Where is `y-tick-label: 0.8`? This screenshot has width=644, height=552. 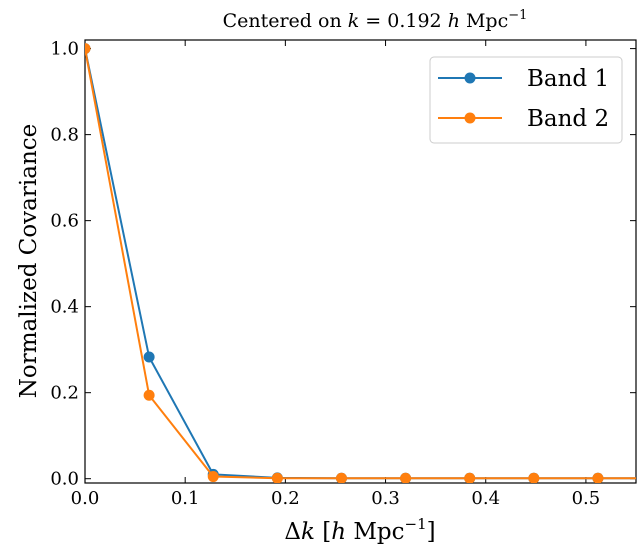
y-tick-label: 0.8 is located at coordinates (64, 135).